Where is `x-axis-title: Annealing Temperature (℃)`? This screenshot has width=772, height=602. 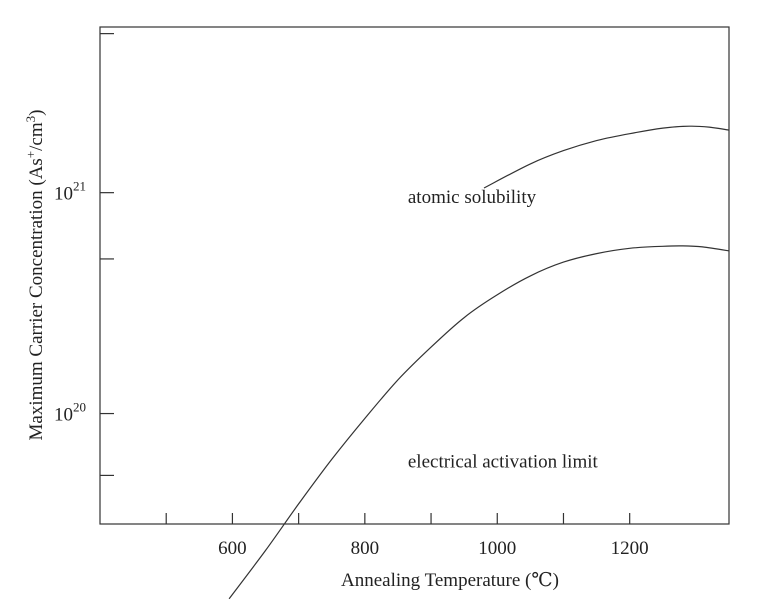 x-axis-title: Annealing Temperature (℃) is located at coordinates (450, 580).